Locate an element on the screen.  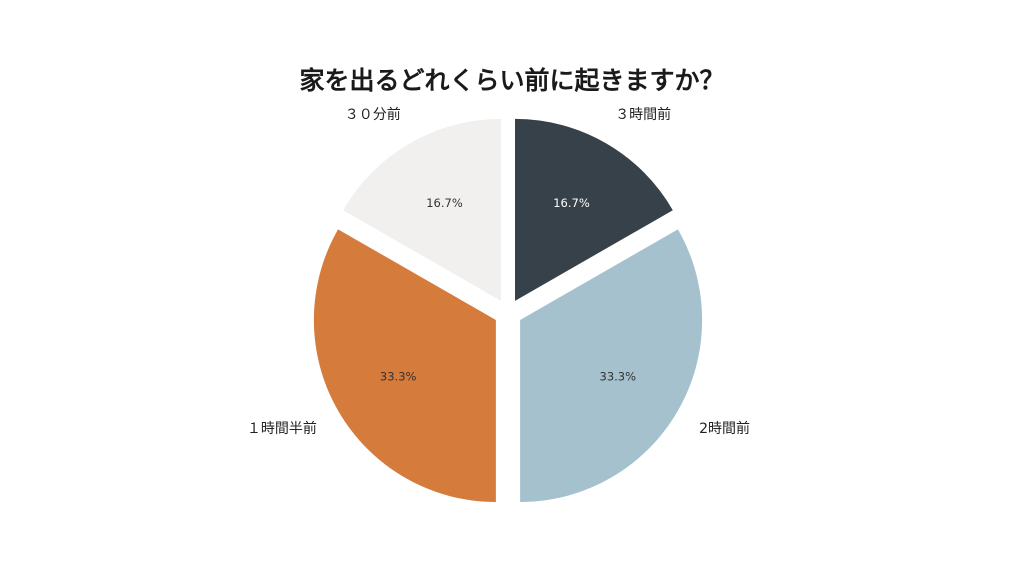
slice-category-label-1: ３時間前 is located at coordinates (643, 114).